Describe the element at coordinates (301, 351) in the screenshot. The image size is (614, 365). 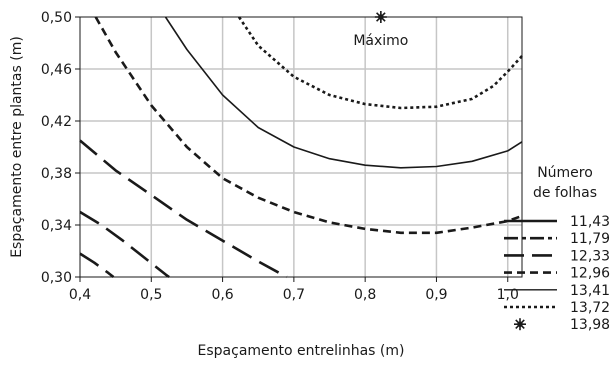
I see `x-axis-label: Espaçamento entrelinhas (m)` at that location.